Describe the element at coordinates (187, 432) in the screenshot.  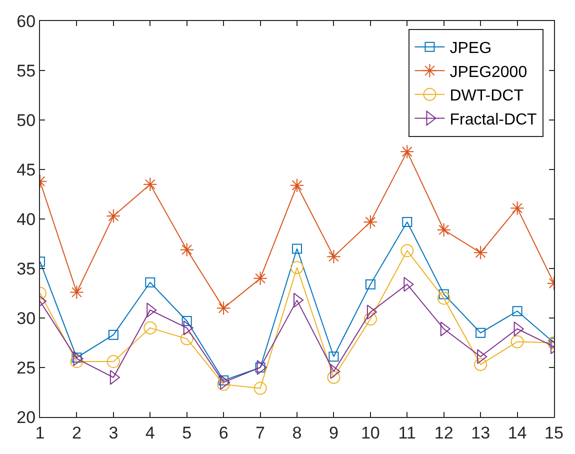
I see `x-tick-label: 5` at that location.